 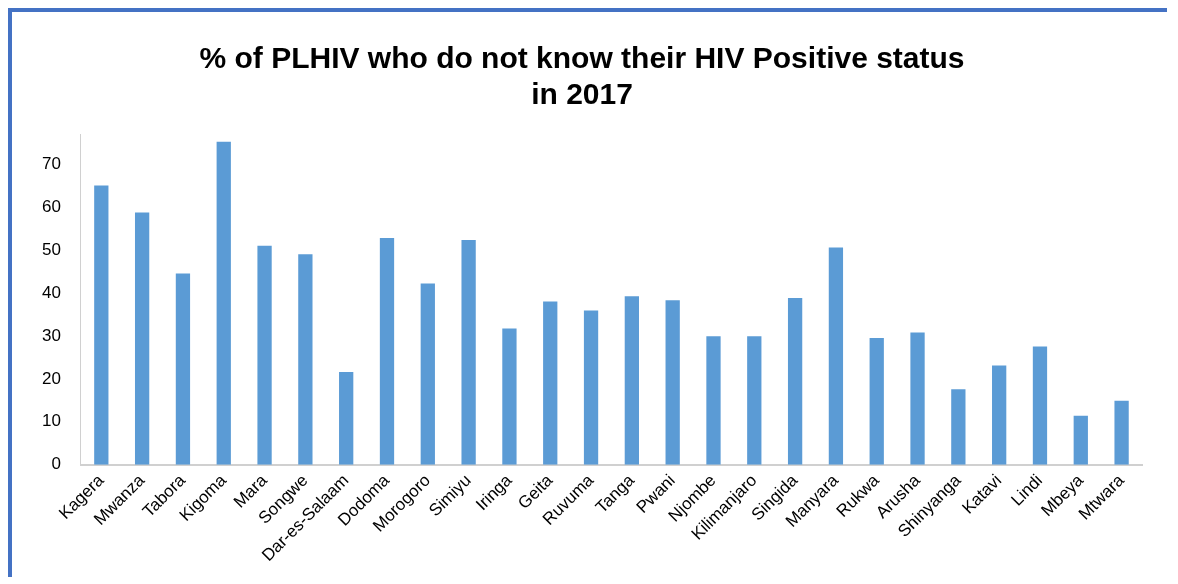 What do you see at coordinates (51, 378) in the screenshot?
I see `y-tick-label: 20` at bounding box center [51, 378].